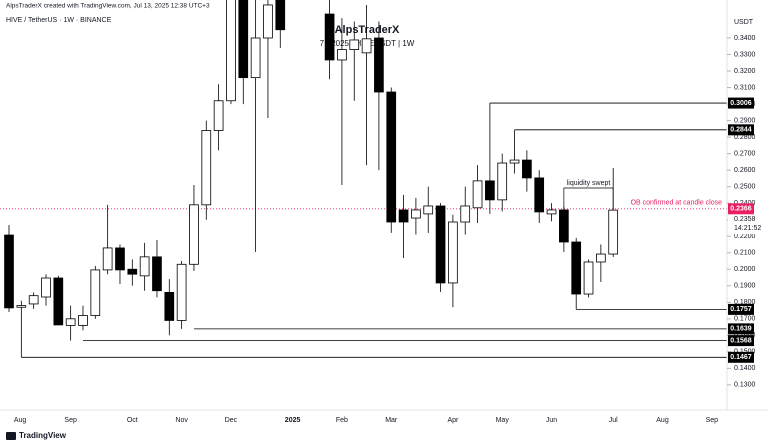  Describe the element at coordinates (744, 22) in the screenshot. I see `currency: USDT` at that location.